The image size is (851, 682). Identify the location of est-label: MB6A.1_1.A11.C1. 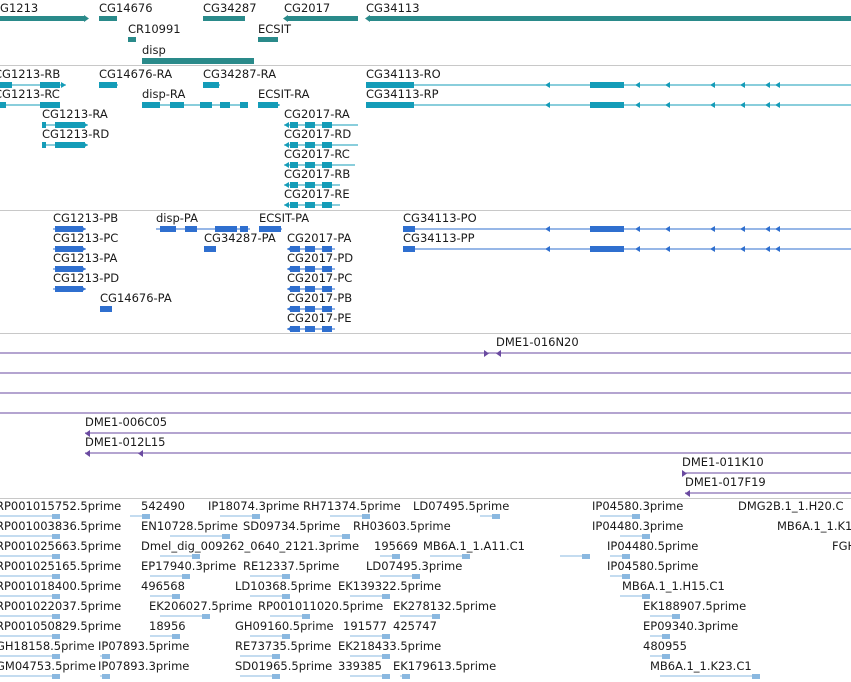
(474, 546).